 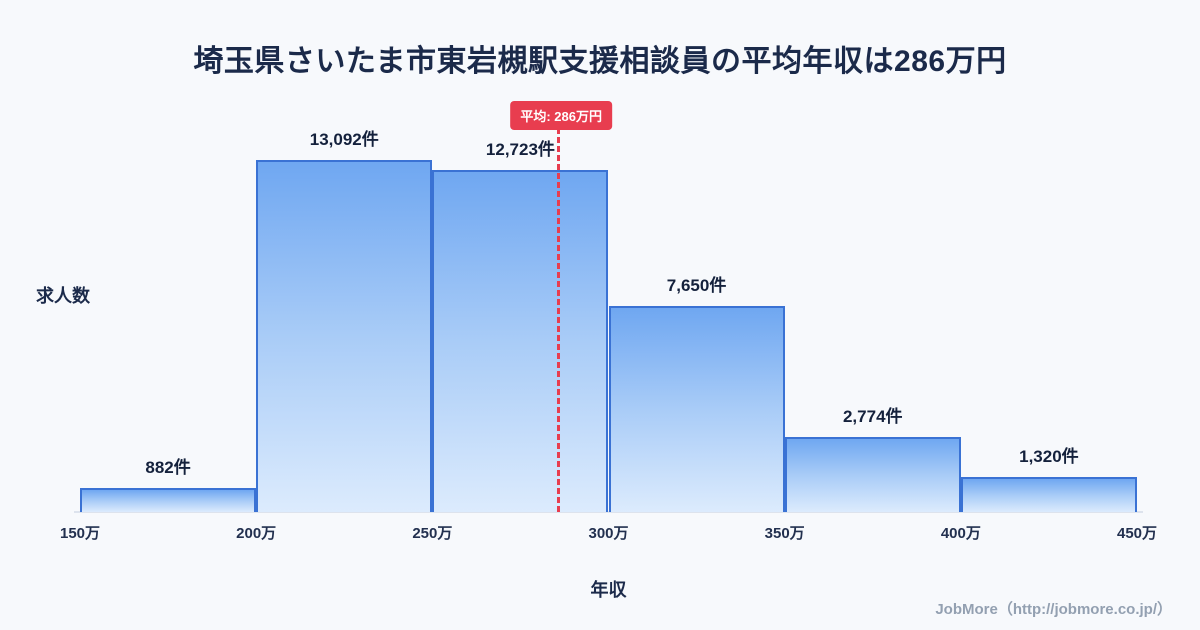 What do you see at coordinates (1049, 456) in the screenshot?
I see `bar-value-label: 1,320件` at bounding box center [1049, 456].